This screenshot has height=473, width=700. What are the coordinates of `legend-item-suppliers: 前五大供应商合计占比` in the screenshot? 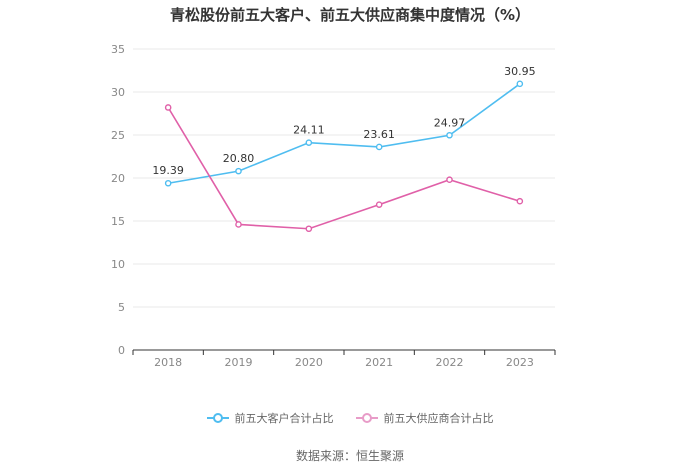 It's located at (424, 418).